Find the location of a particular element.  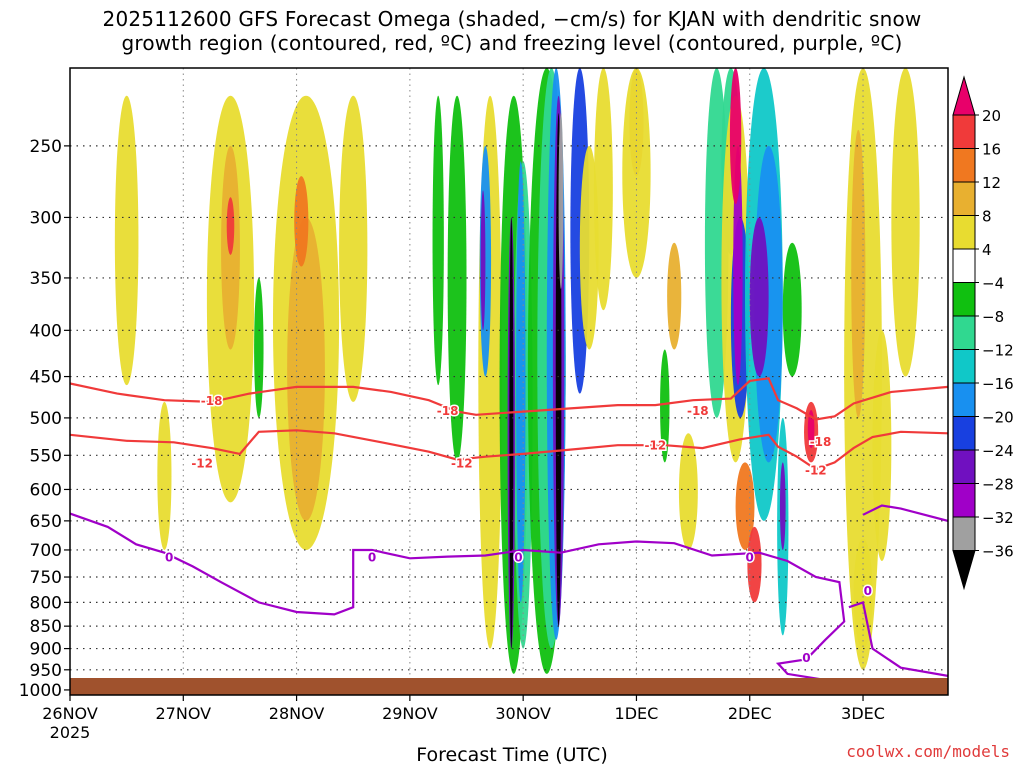

y-tick-label: 550 is located at coordinates (46, 456).